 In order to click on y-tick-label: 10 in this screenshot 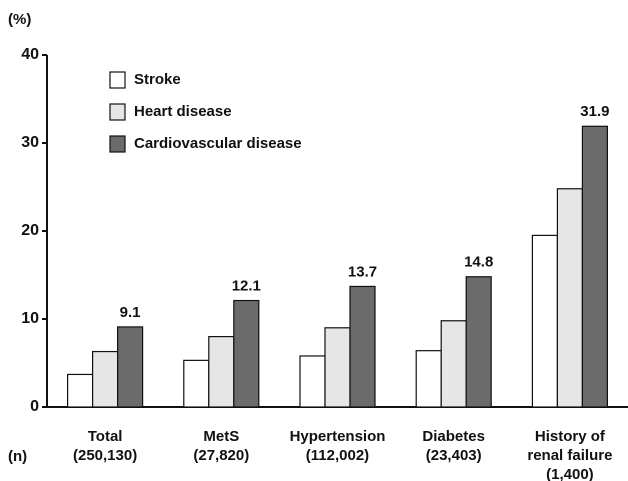, I will do `click(30, 318)`.